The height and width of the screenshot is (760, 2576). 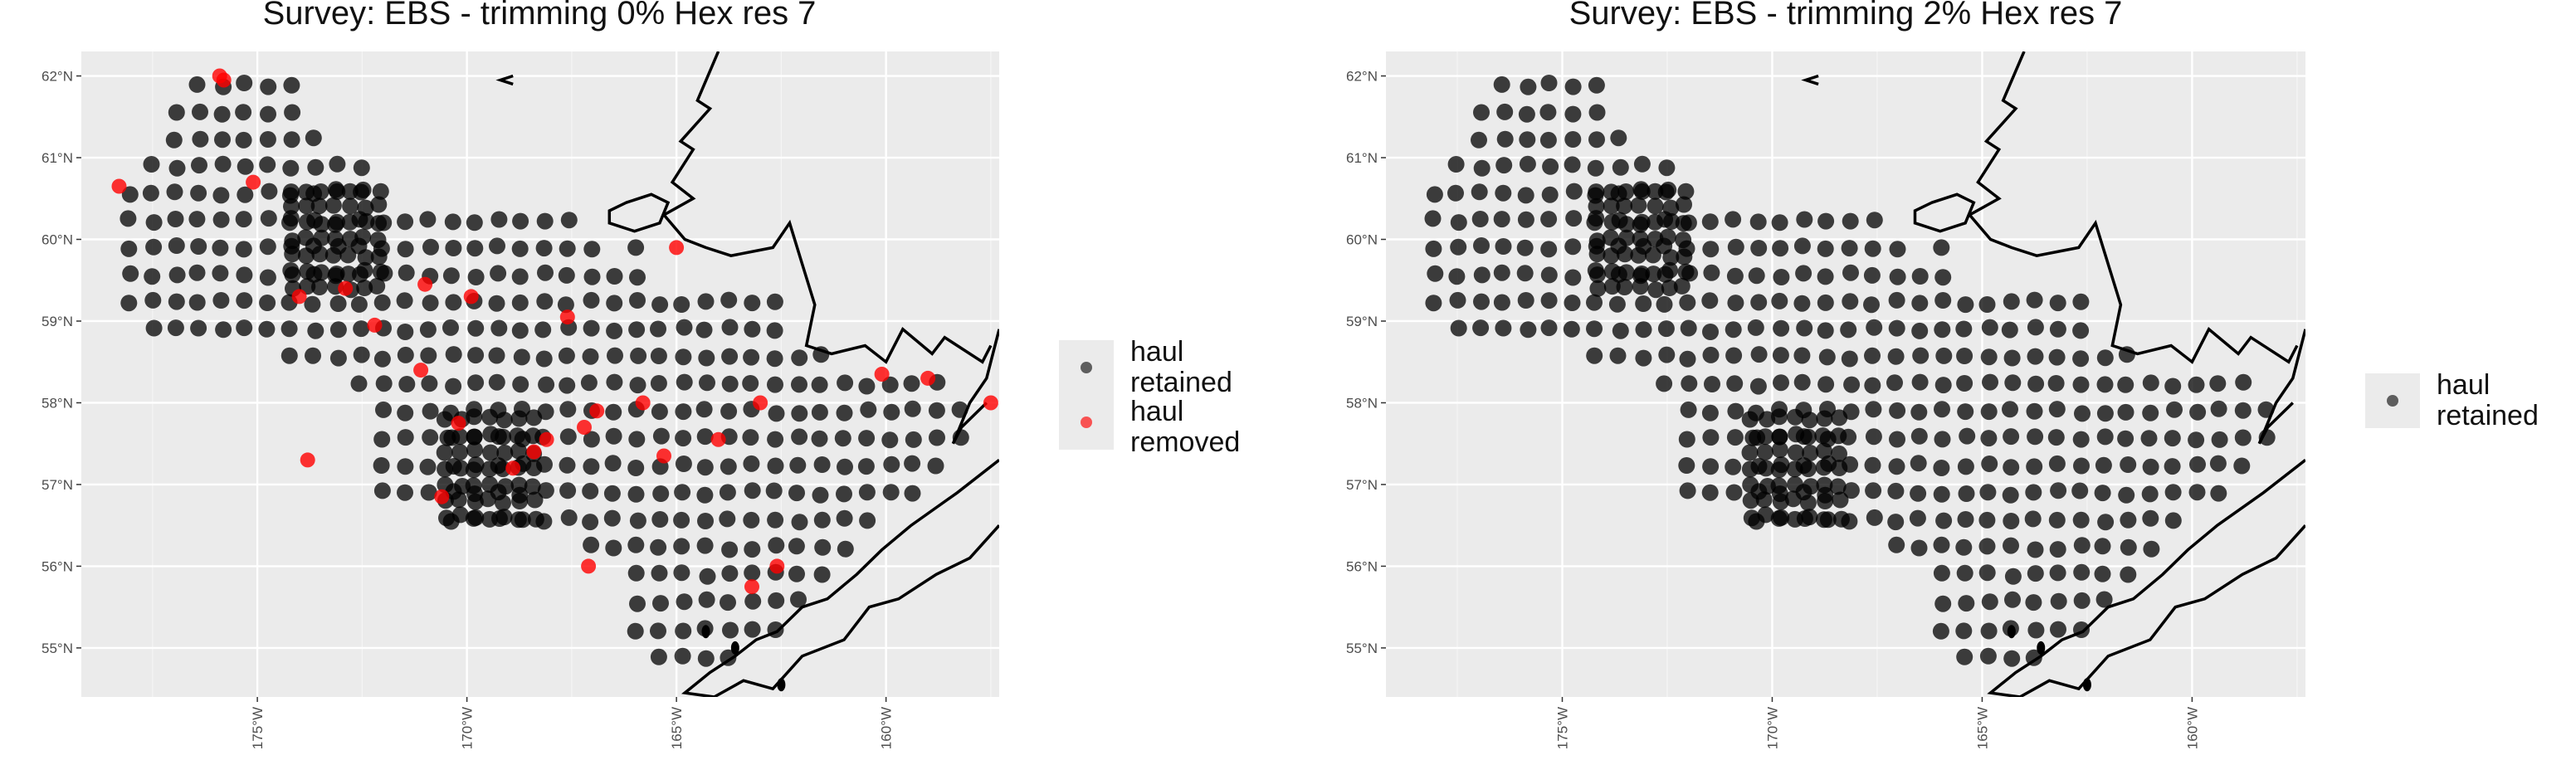 What do you see at coordinates (57, 240) in the screenshot?
I see `y-tick-label: 60°N` at bounding box center [57, 240].